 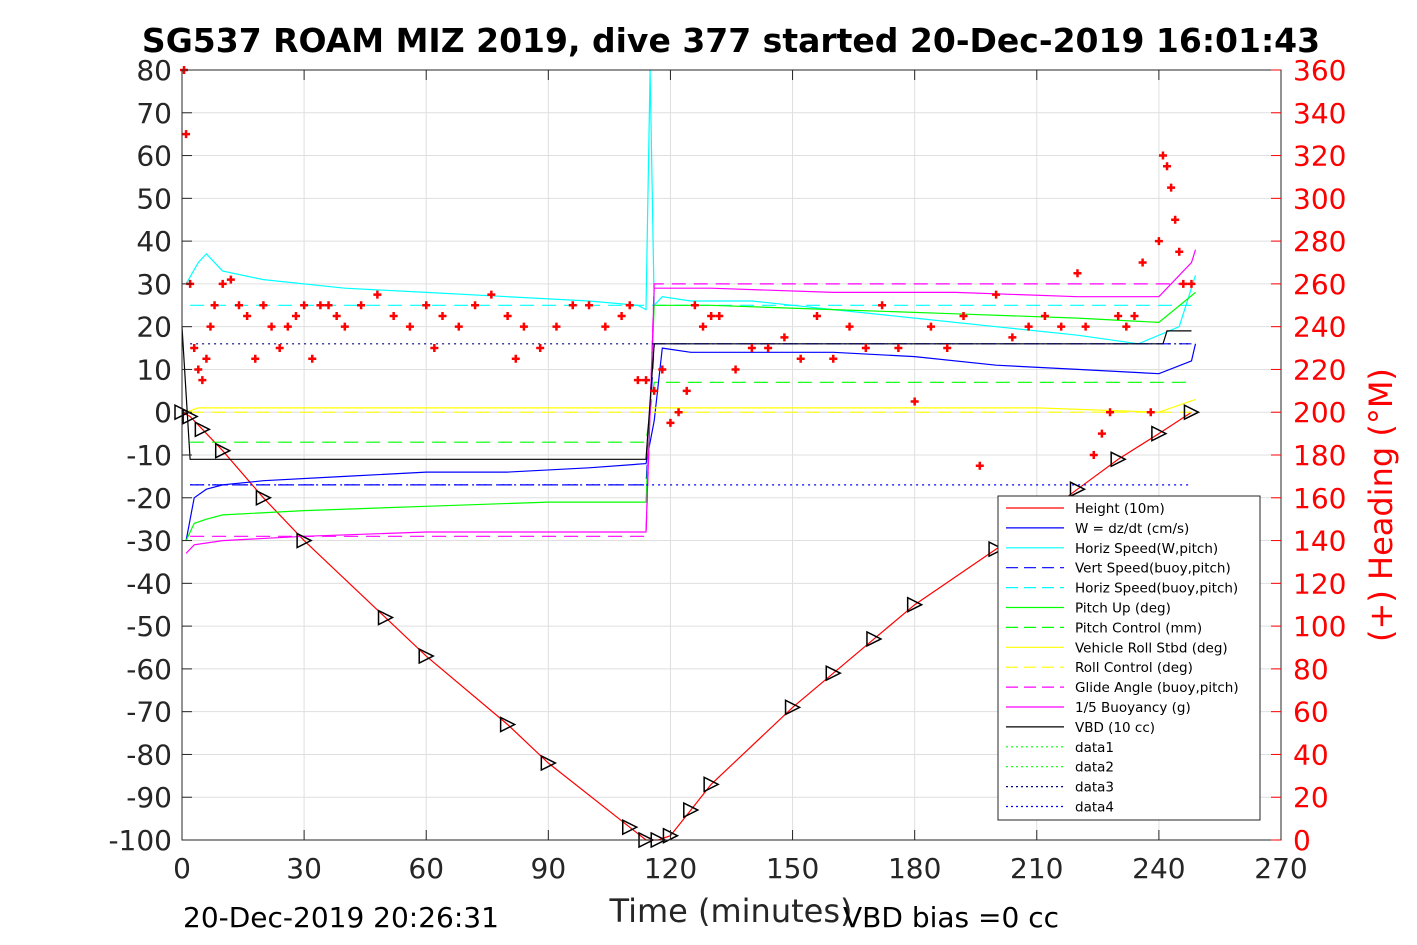 I want to click on y2-tick-label: 220, so click(x=1319, y=369).